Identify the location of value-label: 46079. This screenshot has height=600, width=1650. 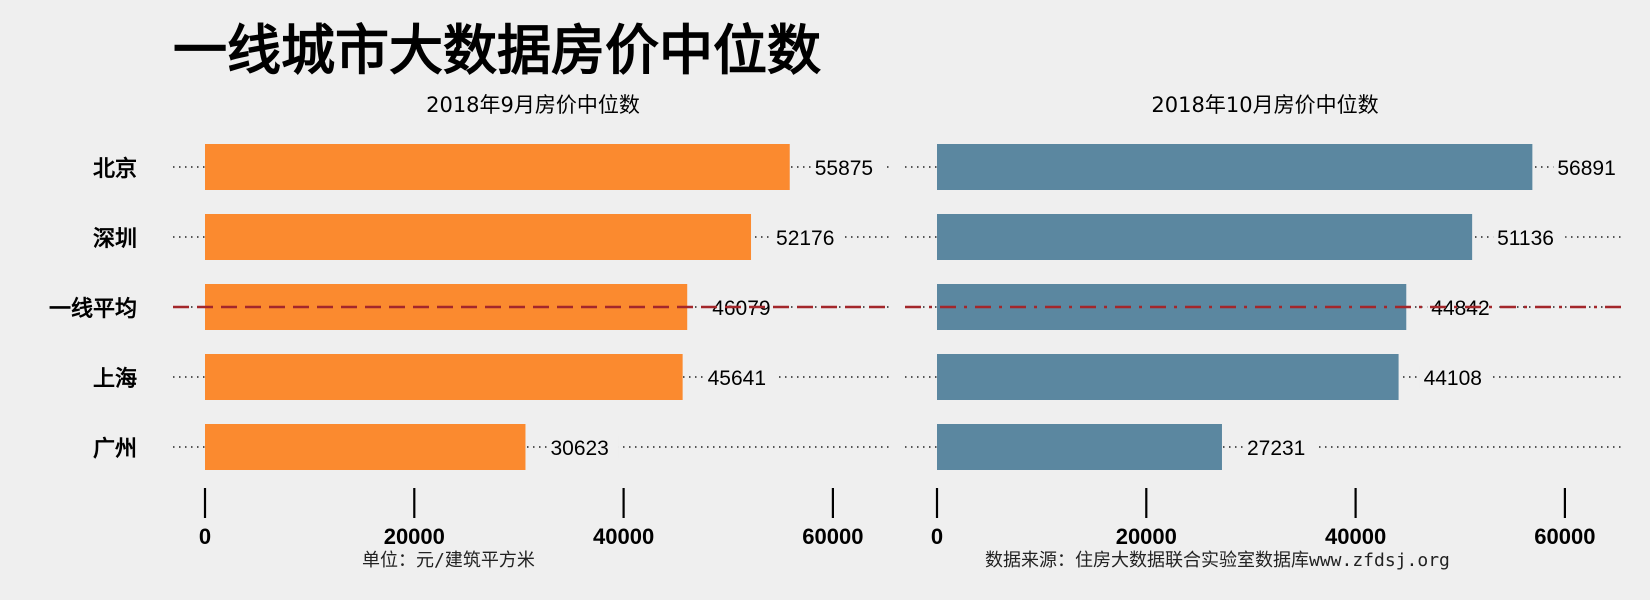
(741, 308).